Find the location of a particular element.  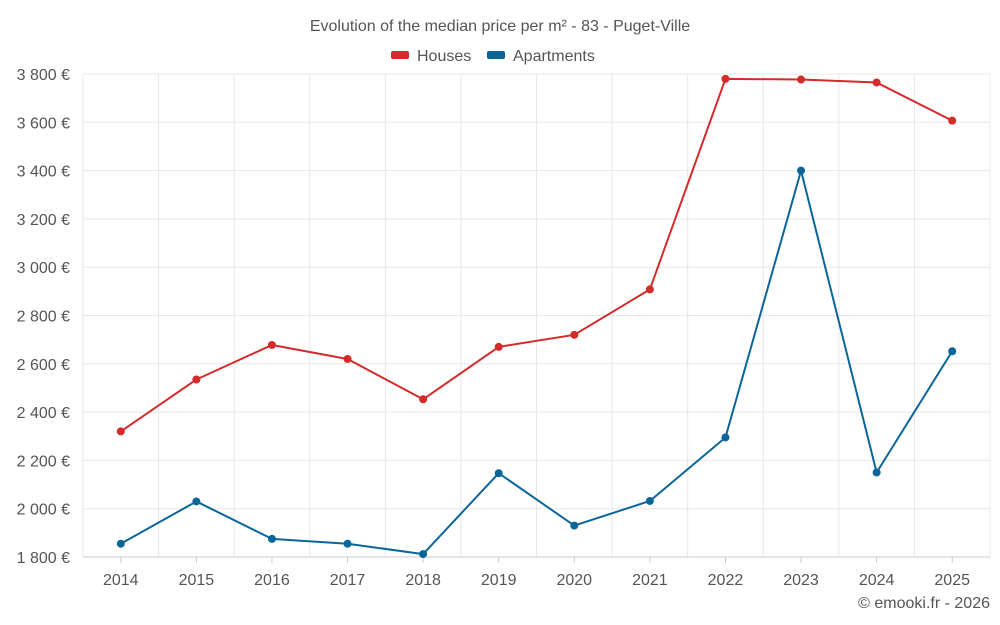

y-tick-label: 3 800 € is located at coordinates (43, 75).